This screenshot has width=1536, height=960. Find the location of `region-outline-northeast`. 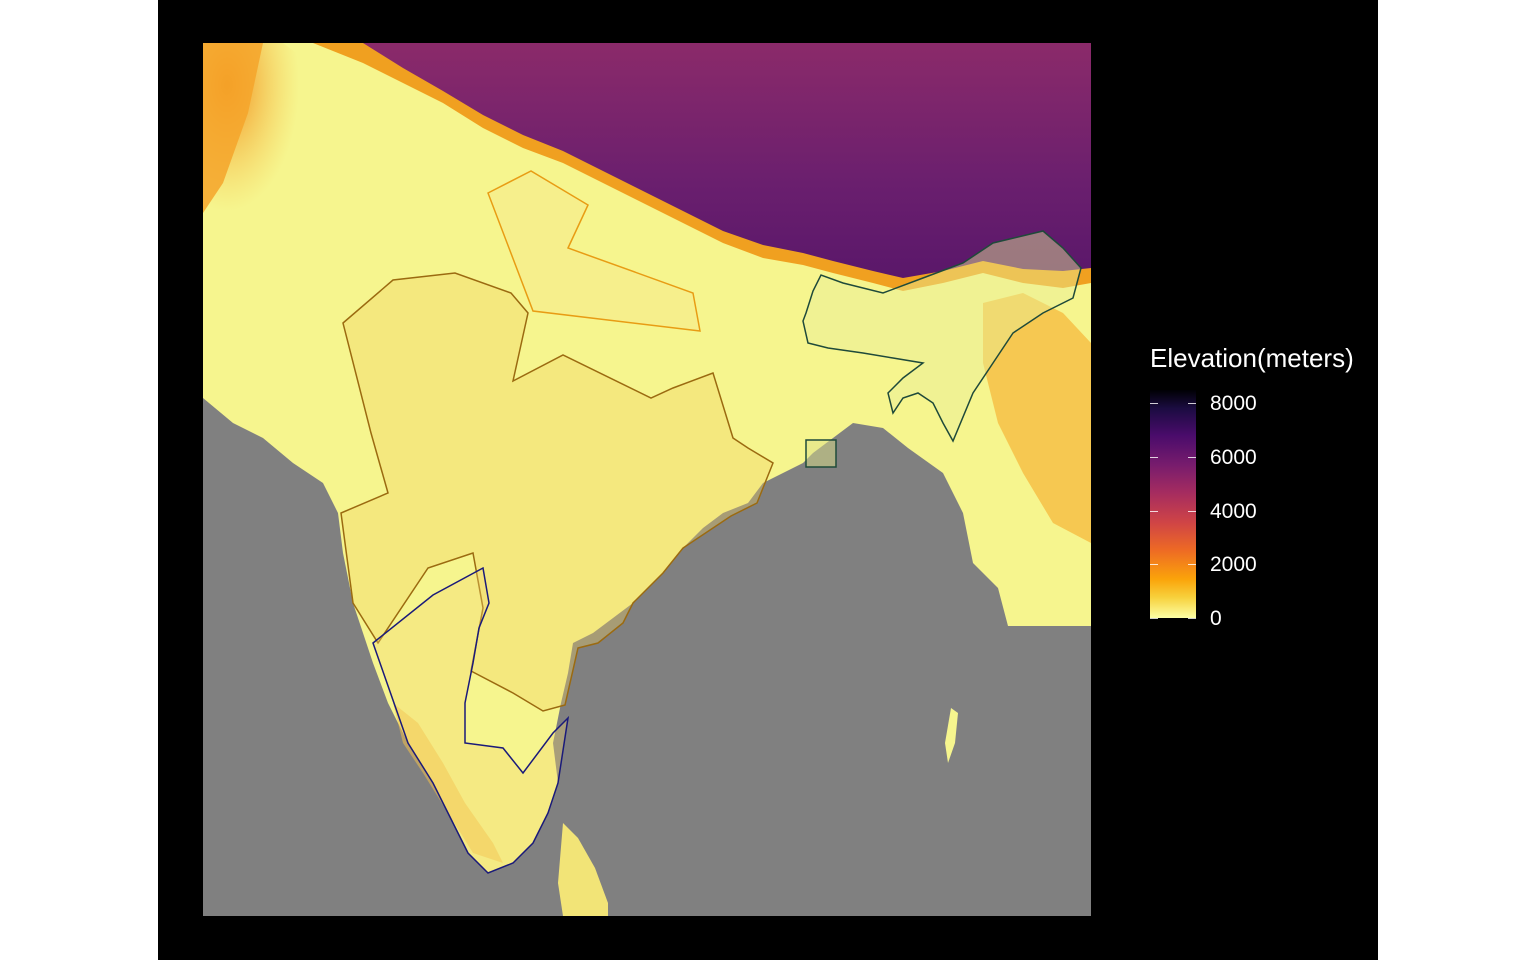

region-outline-northeast is located at coordinates (942, 336).